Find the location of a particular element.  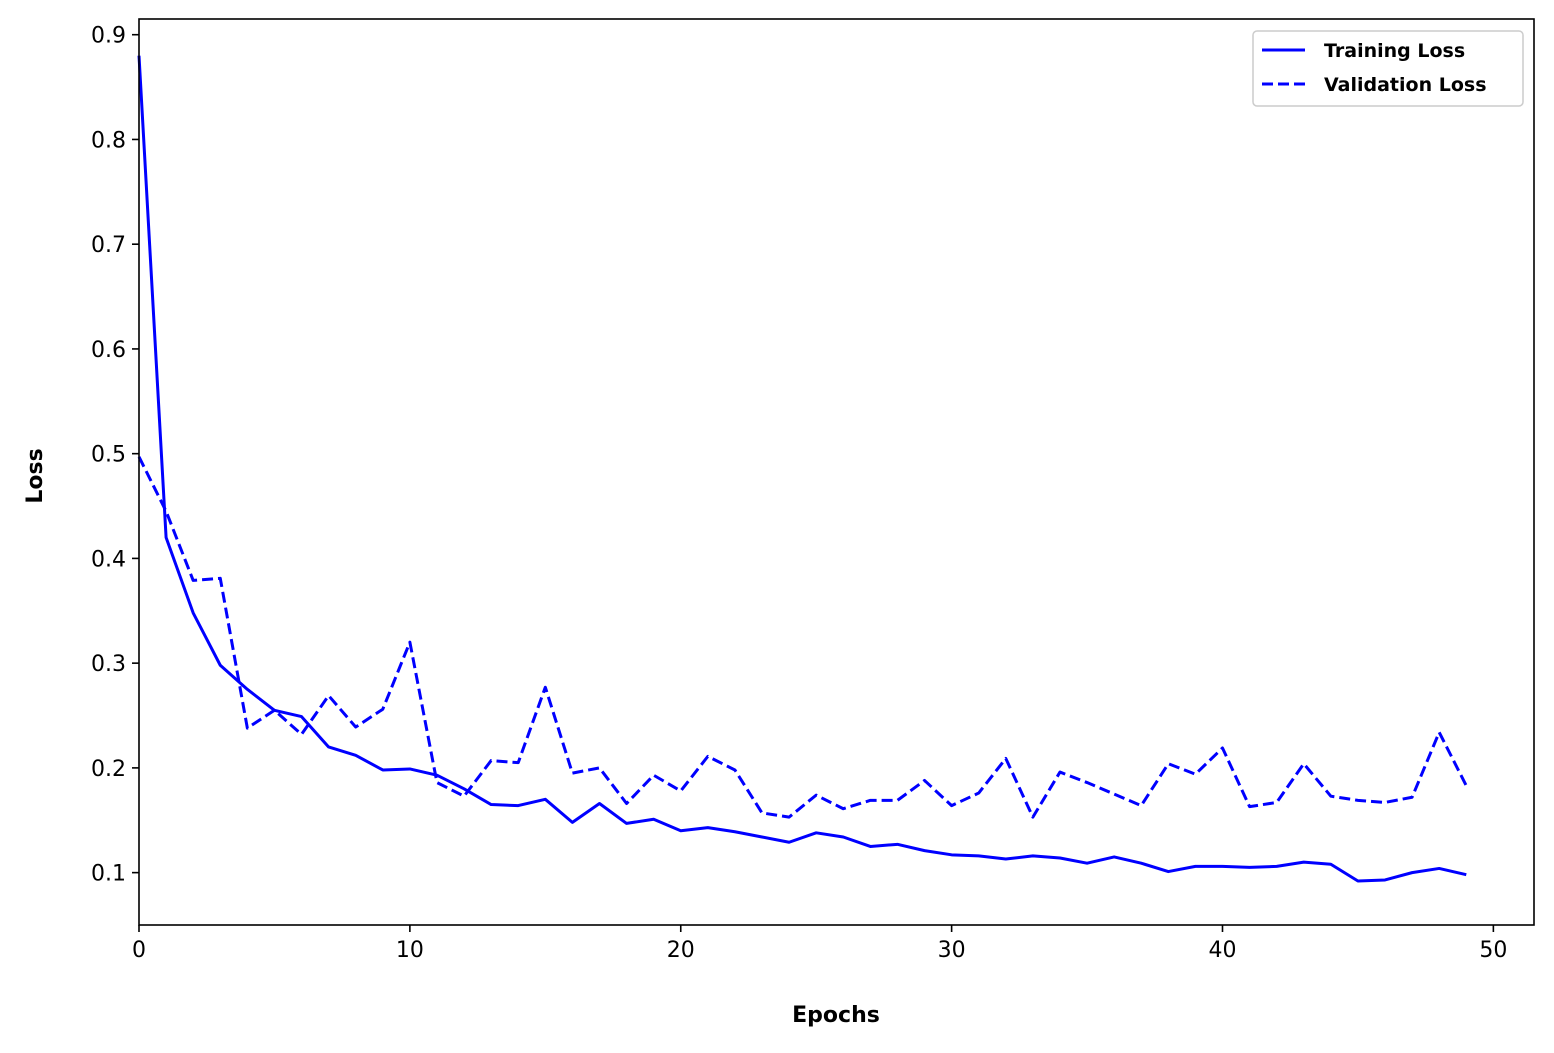

legend-box is located at coordinates (1388, 68).